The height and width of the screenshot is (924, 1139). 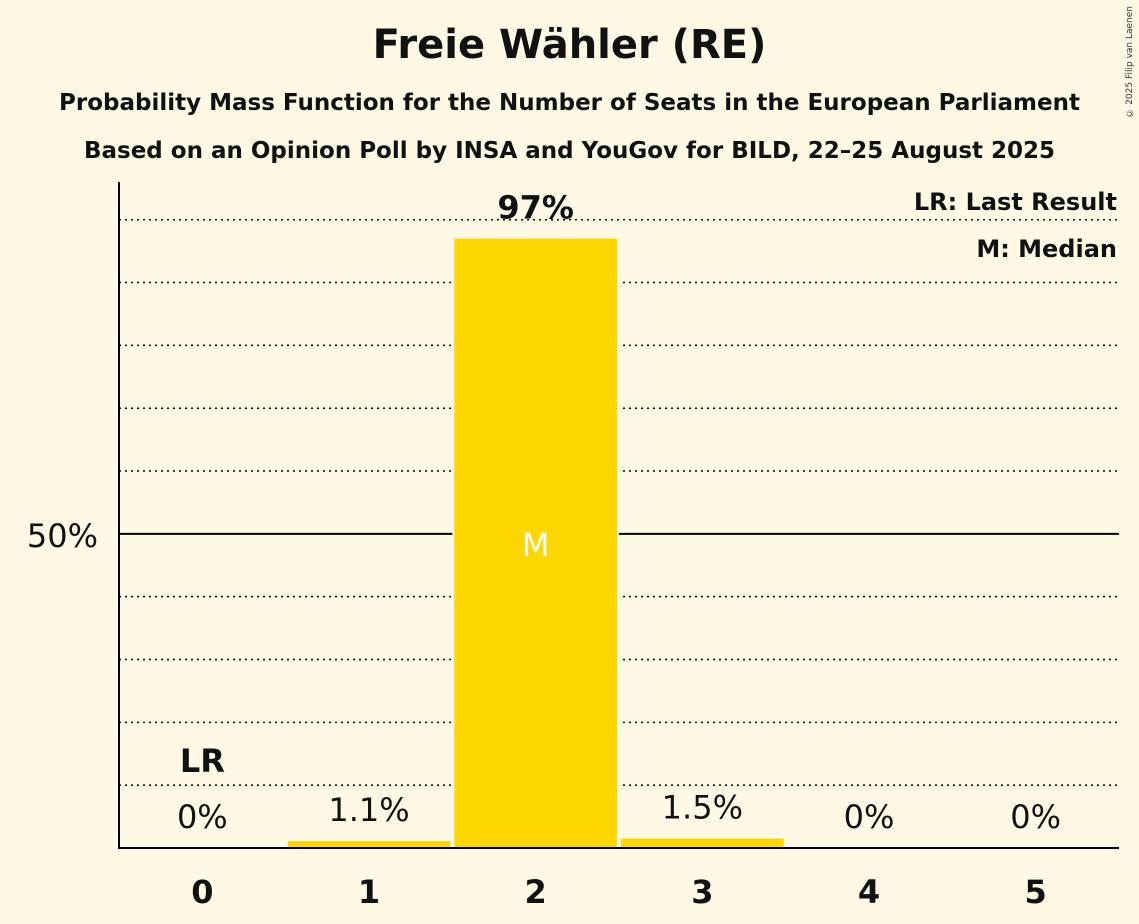 I want to click on value-label-0: 0%, so click(x=202, y=817).